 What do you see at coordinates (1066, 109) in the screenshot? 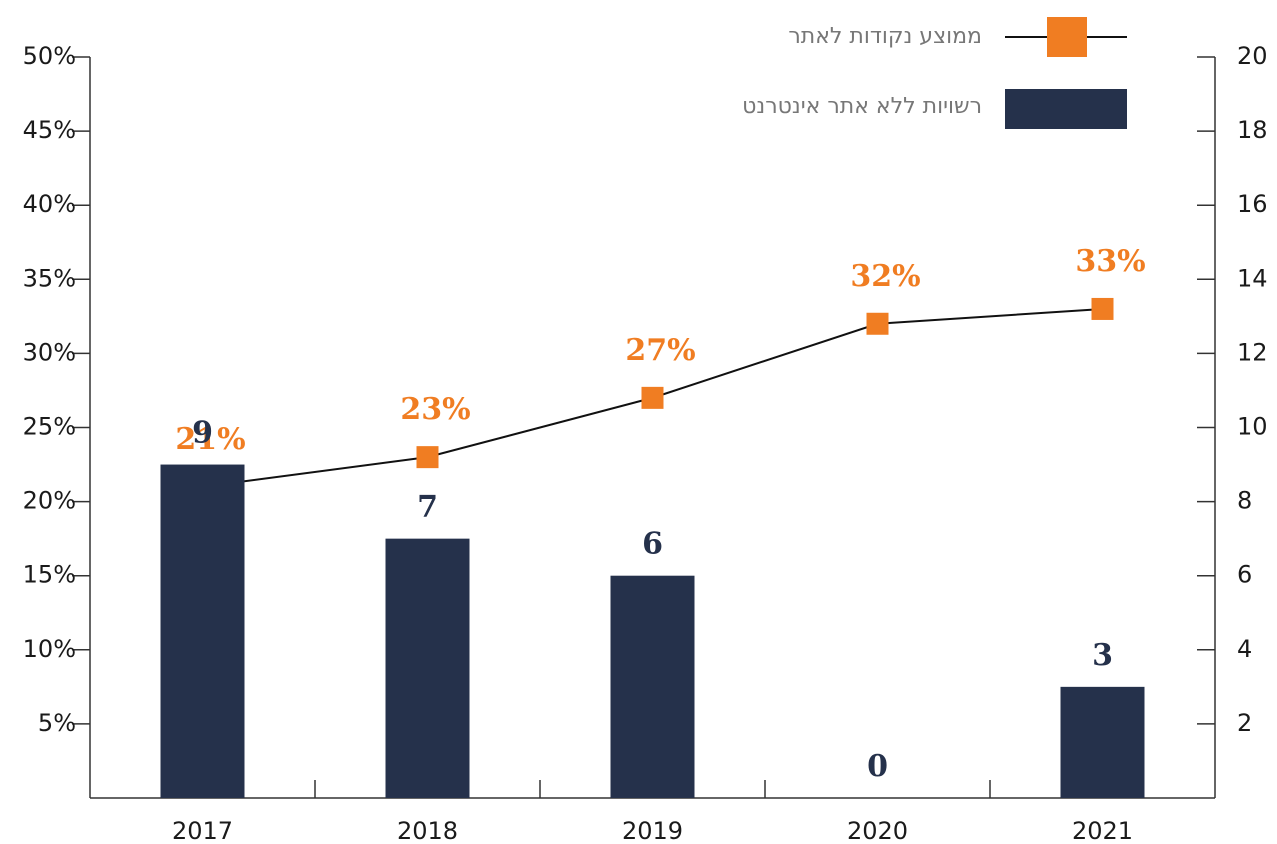
I see `legend-swatch` at bounding box center [1066, 109].